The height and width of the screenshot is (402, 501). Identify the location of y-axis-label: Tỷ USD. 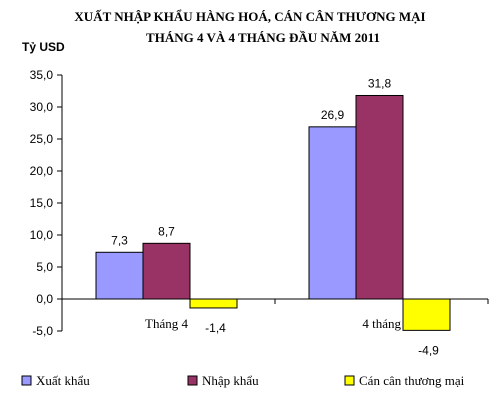
(43, 47).